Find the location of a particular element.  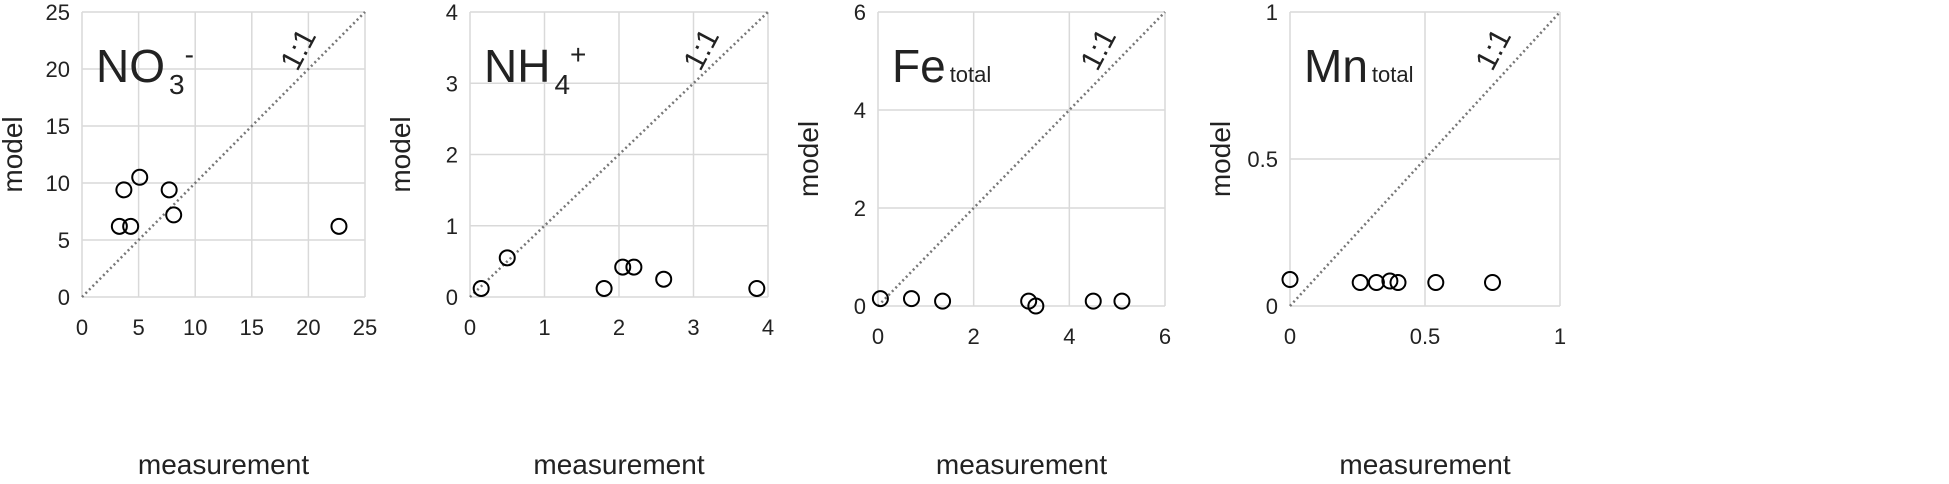

y-tick-label: 20 is located at coordinates (58, 69).